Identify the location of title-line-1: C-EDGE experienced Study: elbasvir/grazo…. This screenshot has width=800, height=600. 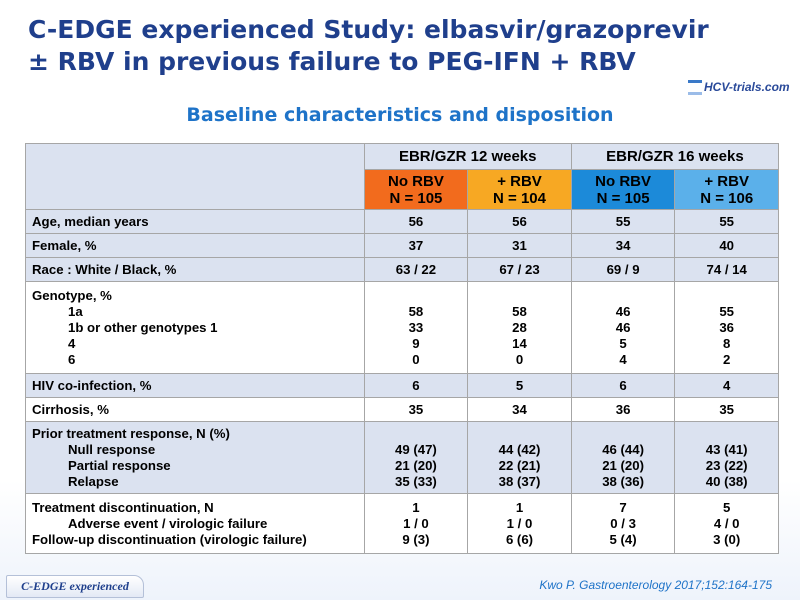
(368, 29).